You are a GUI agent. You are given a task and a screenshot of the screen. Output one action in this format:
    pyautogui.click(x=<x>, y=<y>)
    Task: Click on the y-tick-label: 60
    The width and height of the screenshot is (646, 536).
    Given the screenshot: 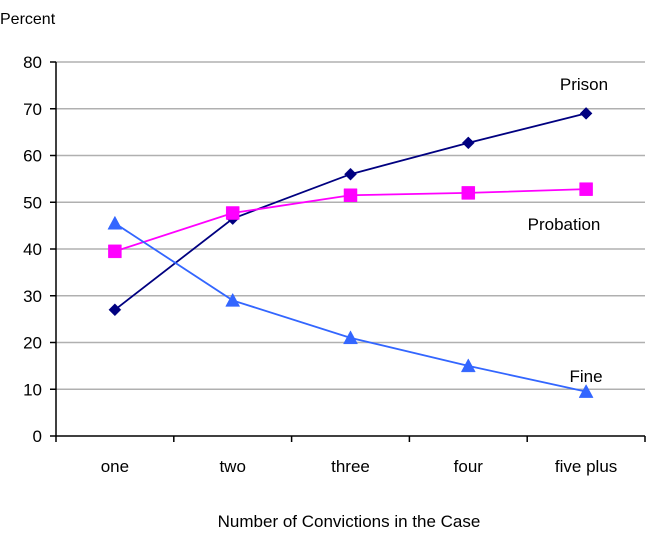 What is the action you would take?
    pyautogui.click(x=32, y=156)
    